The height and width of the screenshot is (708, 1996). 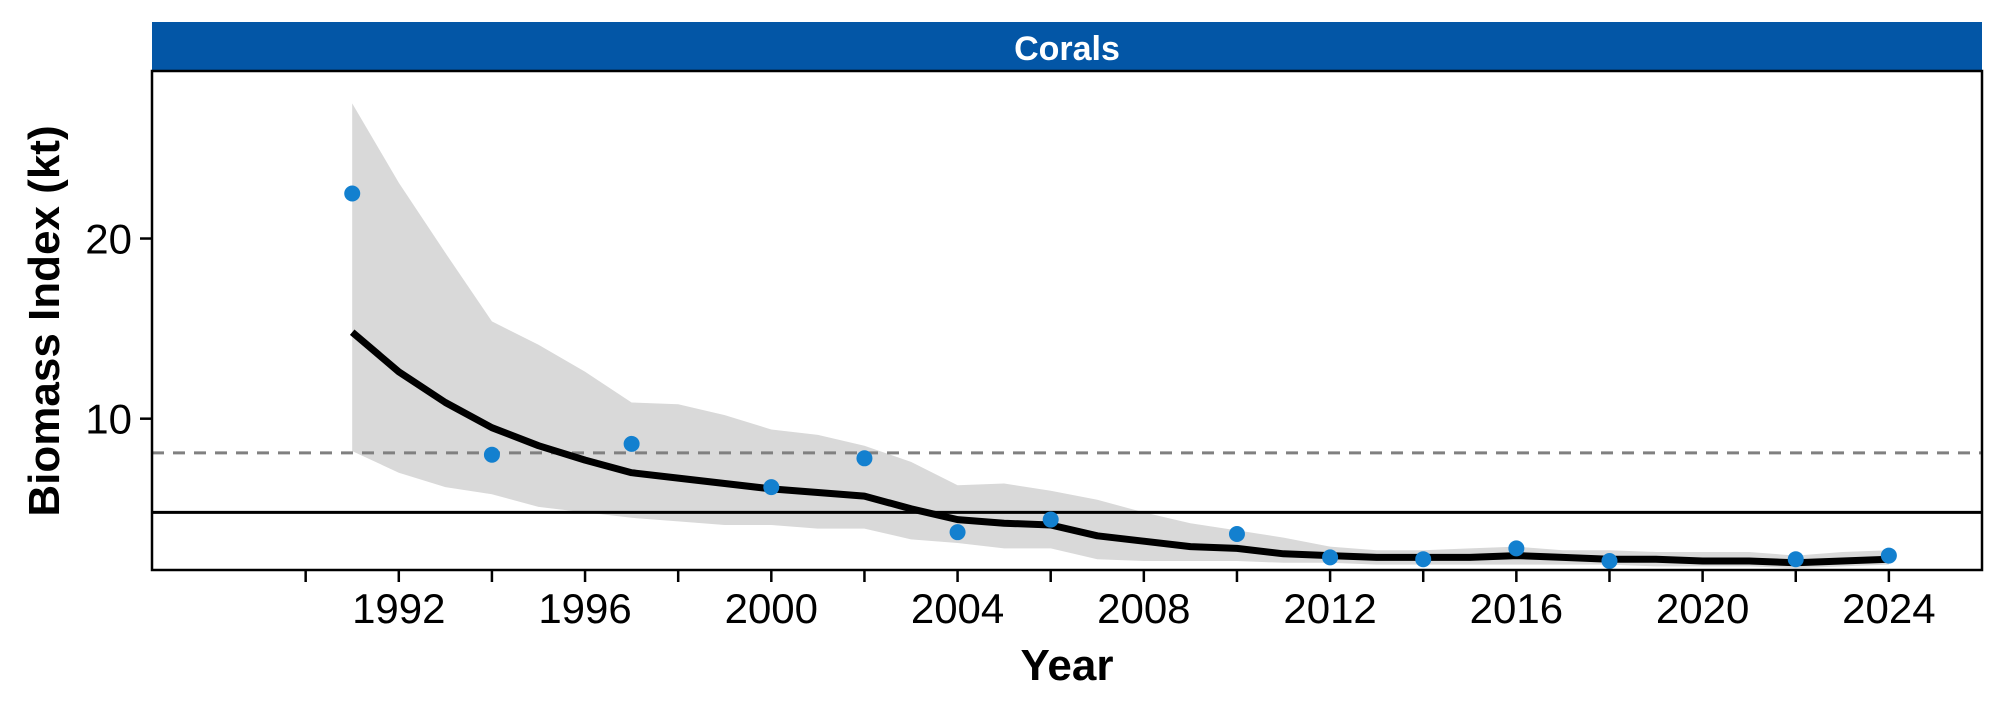 I want to click on panel-strip, so click(x=1067, y=46).